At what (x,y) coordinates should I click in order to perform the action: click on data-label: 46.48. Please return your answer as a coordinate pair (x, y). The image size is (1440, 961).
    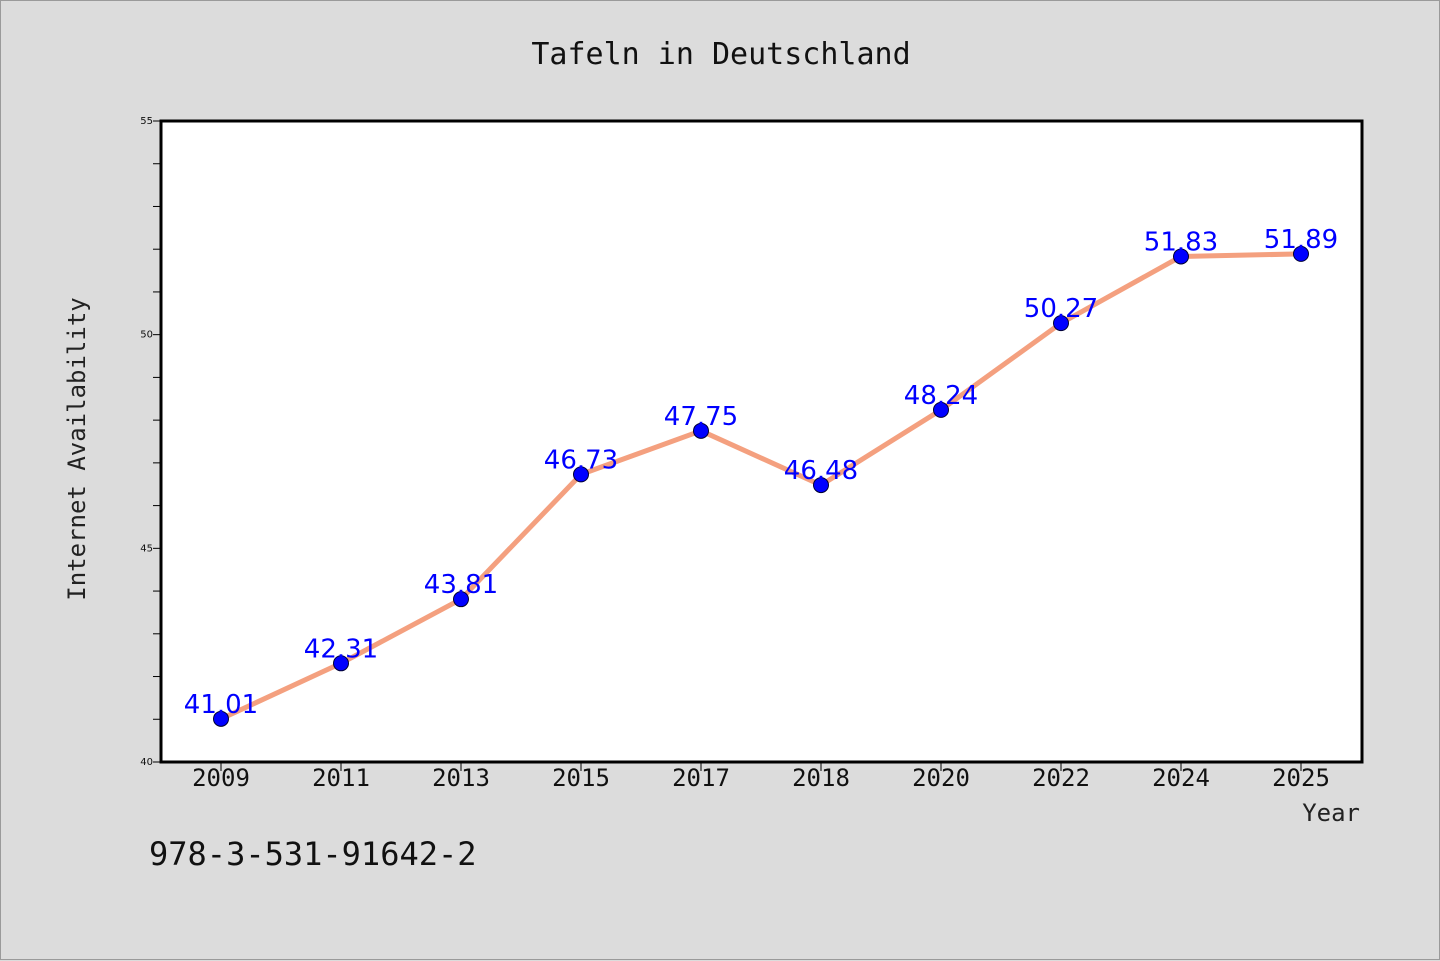
    Looking at the image, I should click on (821, 471).